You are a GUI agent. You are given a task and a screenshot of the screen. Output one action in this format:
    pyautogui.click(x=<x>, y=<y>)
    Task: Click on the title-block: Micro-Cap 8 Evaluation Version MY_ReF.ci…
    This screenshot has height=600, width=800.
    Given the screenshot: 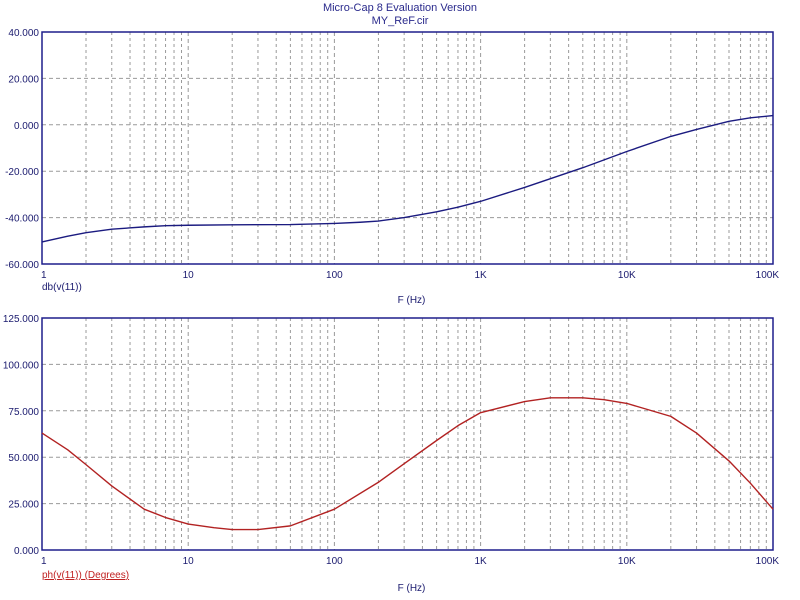 What is the action you would take?
    pyautogui.click(x=400, y=15)
    